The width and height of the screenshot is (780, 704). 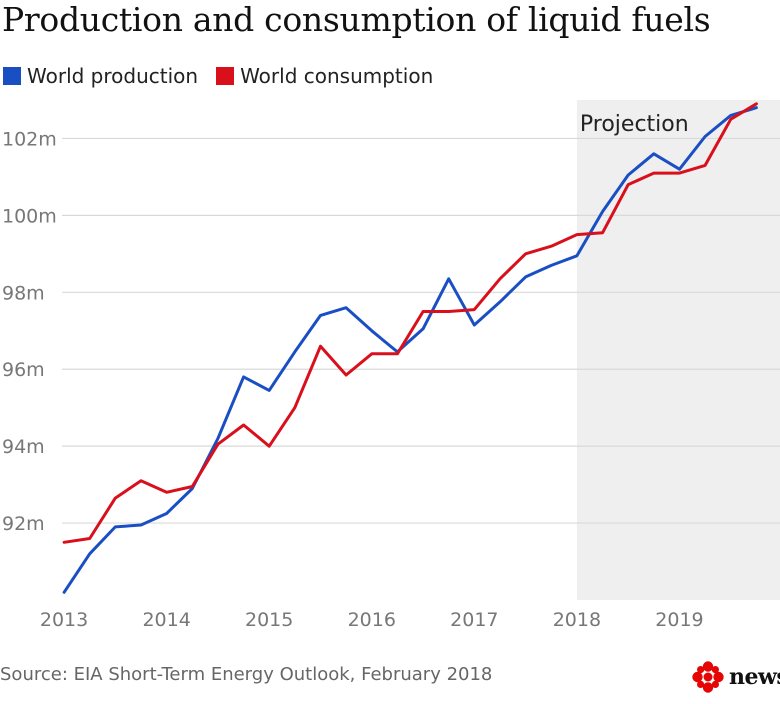 I want to click on cbc-news-logo: news, so click(x=735, y=677).